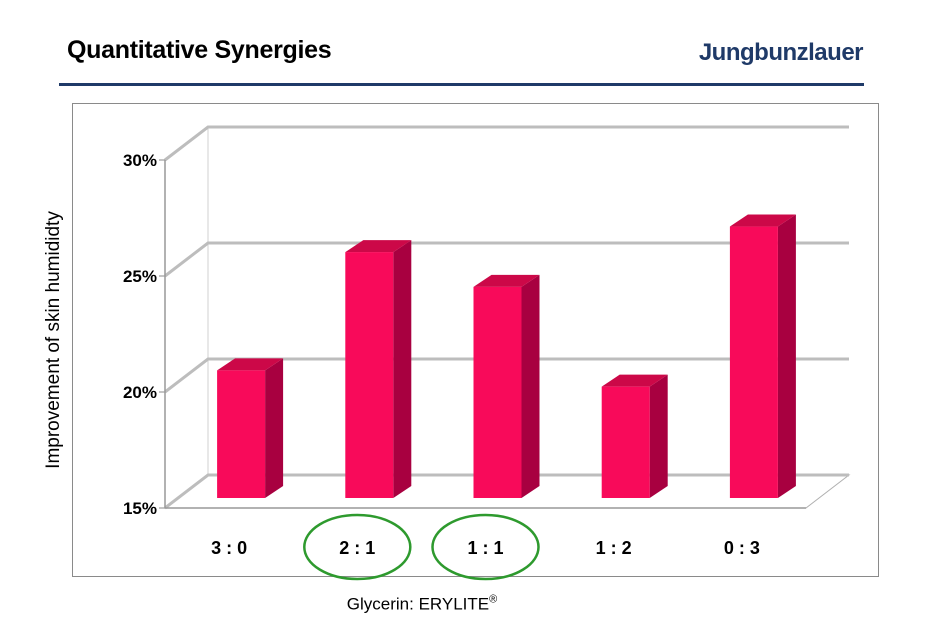 This screenshot has height=617, width=931. I want to click on header-rule, so click(461, 84).